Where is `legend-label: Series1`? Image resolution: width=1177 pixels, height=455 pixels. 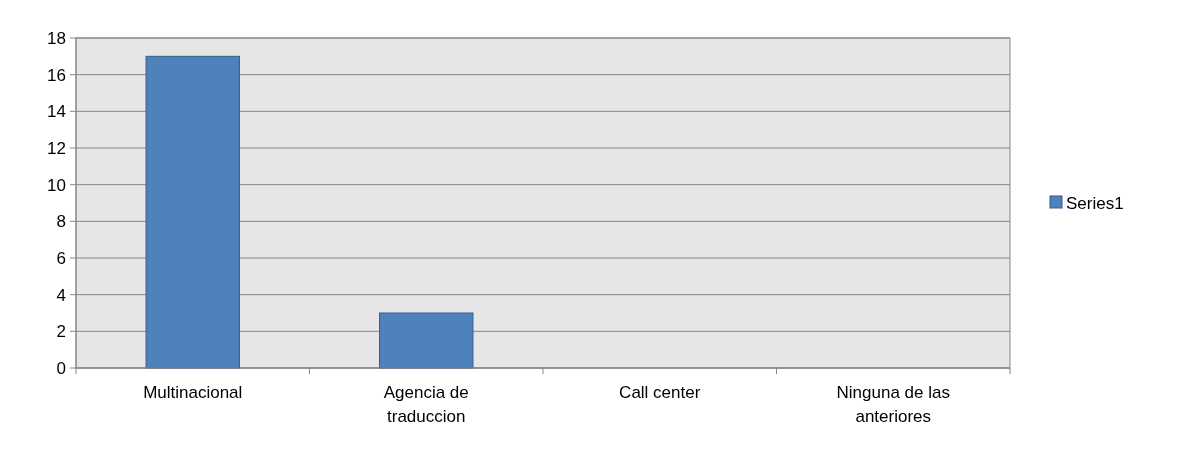
legend-label: Series1 is located at coordinates (1095, 203).